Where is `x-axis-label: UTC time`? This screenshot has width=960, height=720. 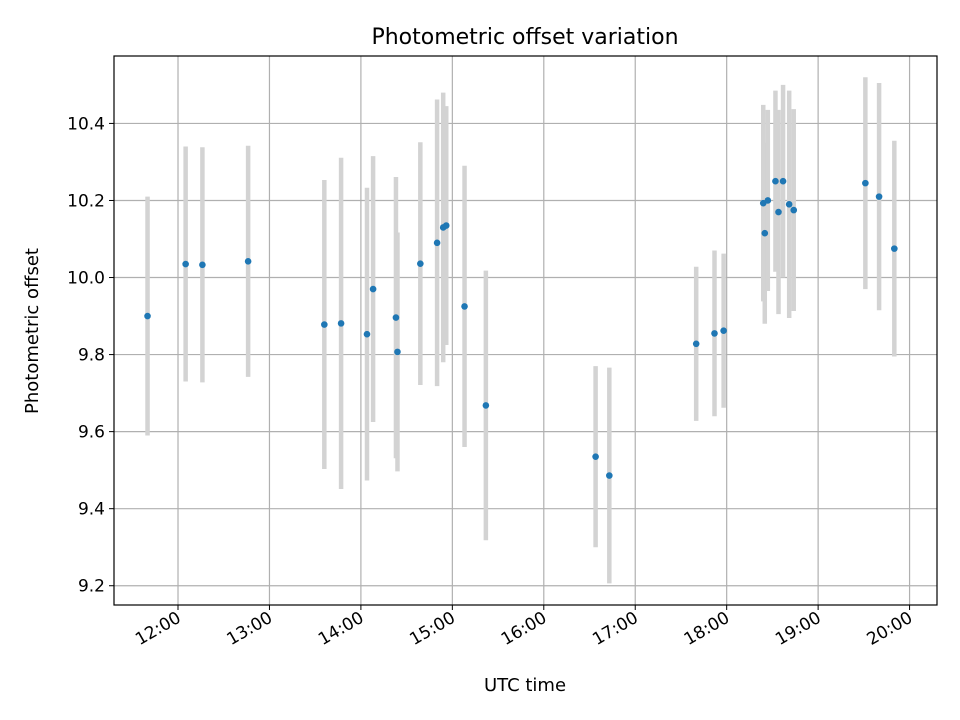
x-axis-label: UTC time is located at coordinates (525, 685).